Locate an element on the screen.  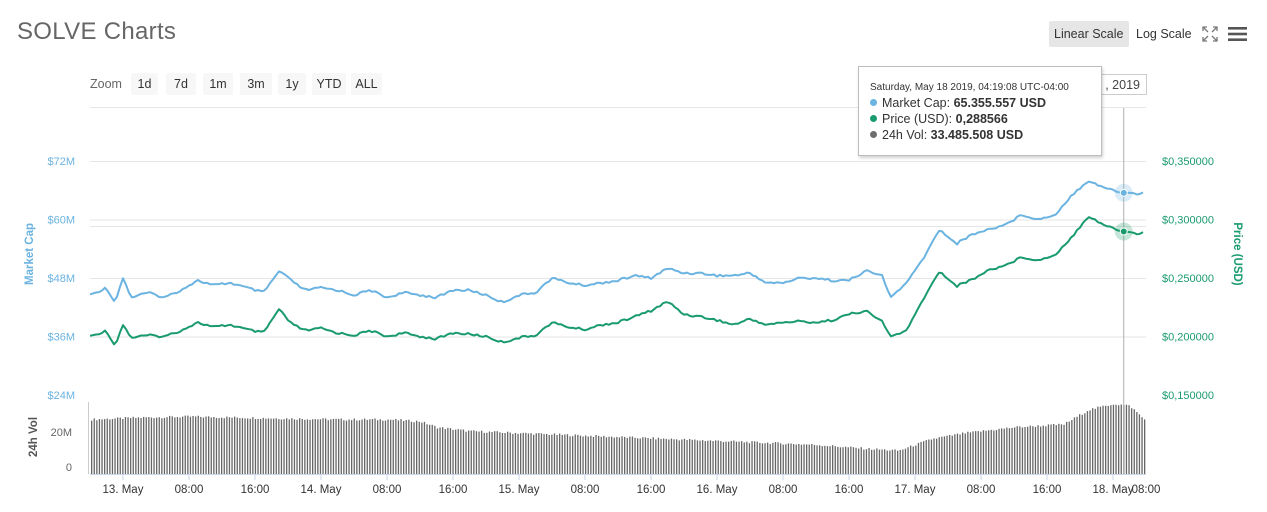
zoom-7d-button: 7d is located at coordinates (181, 84).